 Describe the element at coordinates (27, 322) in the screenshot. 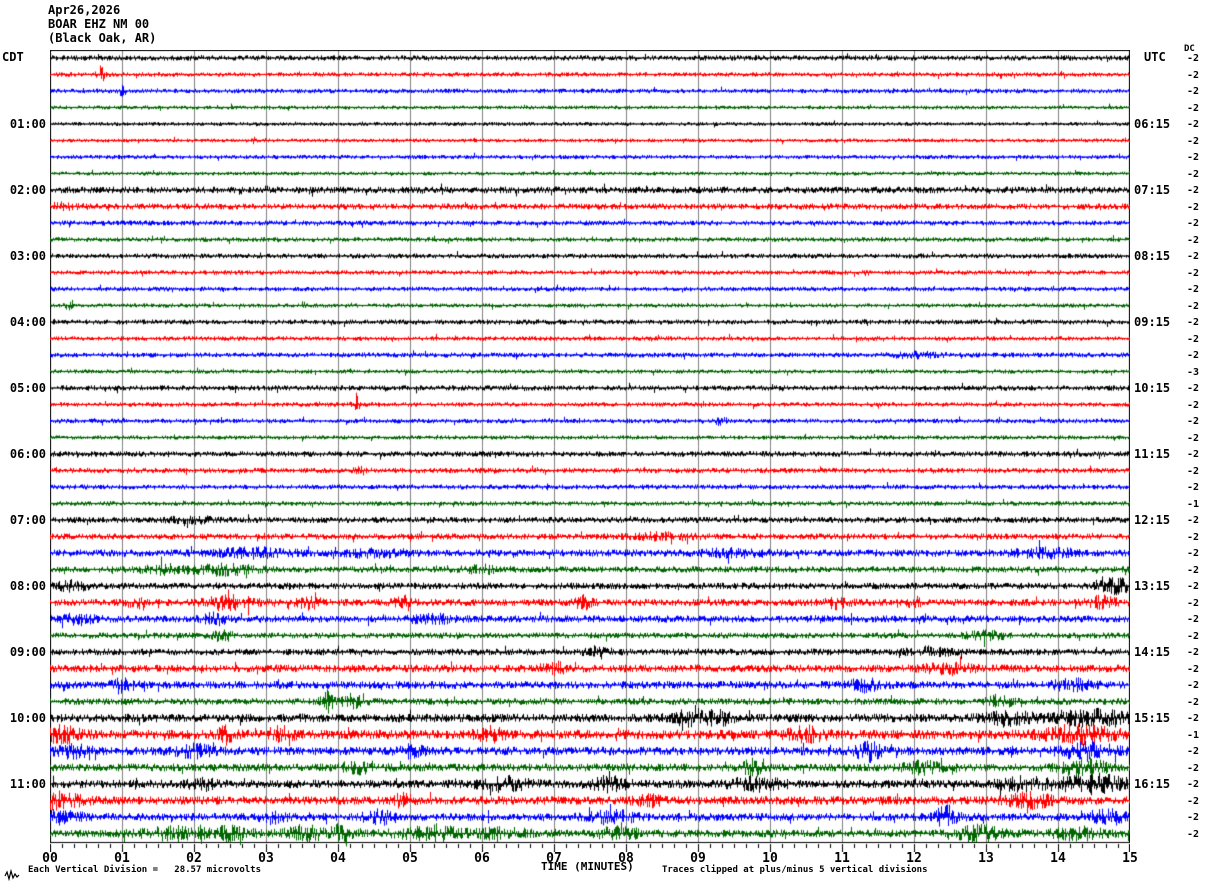

I see `left-hour-label: 04:00` at that location.